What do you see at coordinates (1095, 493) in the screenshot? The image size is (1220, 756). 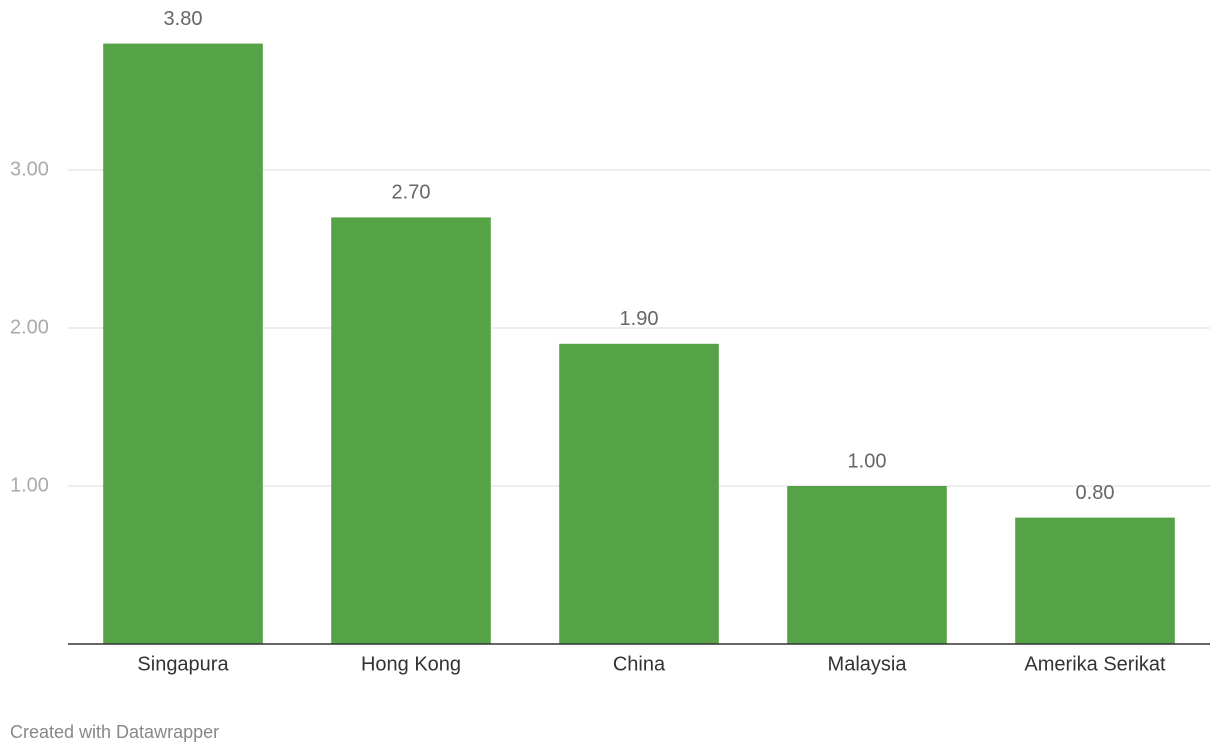 I see `value-label: 0.80` at bounding box center [1095, 493].